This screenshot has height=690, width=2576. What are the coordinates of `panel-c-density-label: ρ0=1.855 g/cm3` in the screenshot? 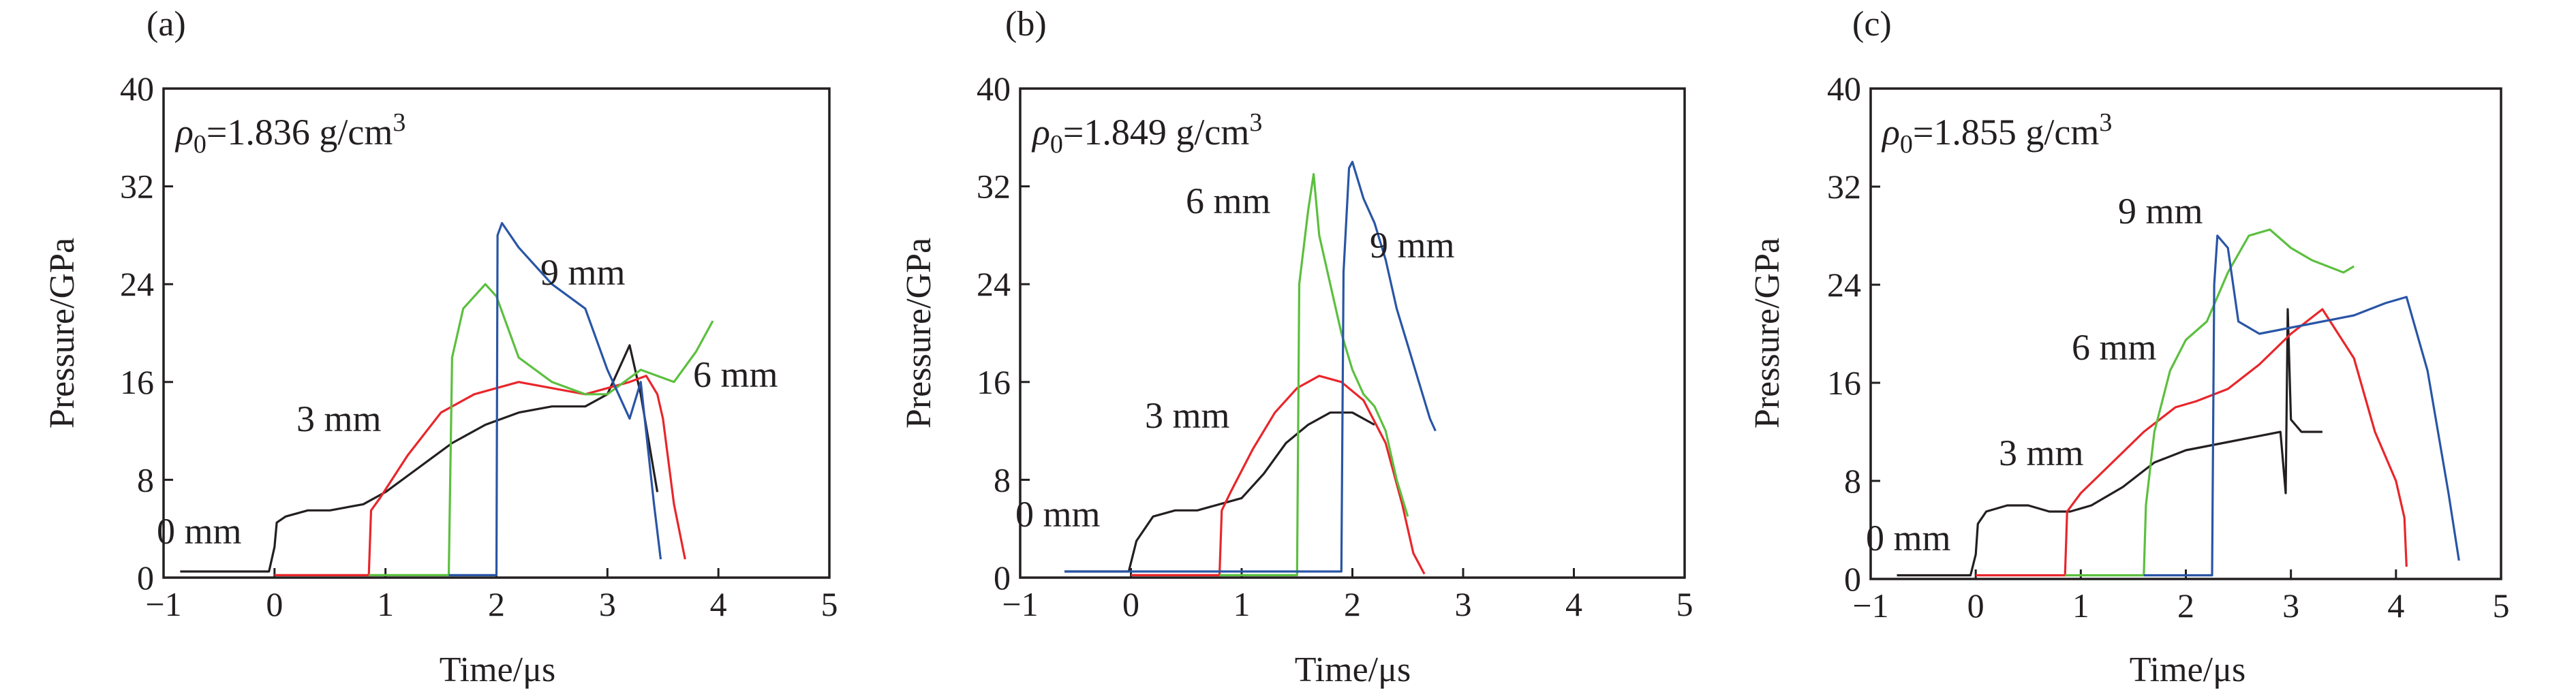 It's located at (1996, 133).